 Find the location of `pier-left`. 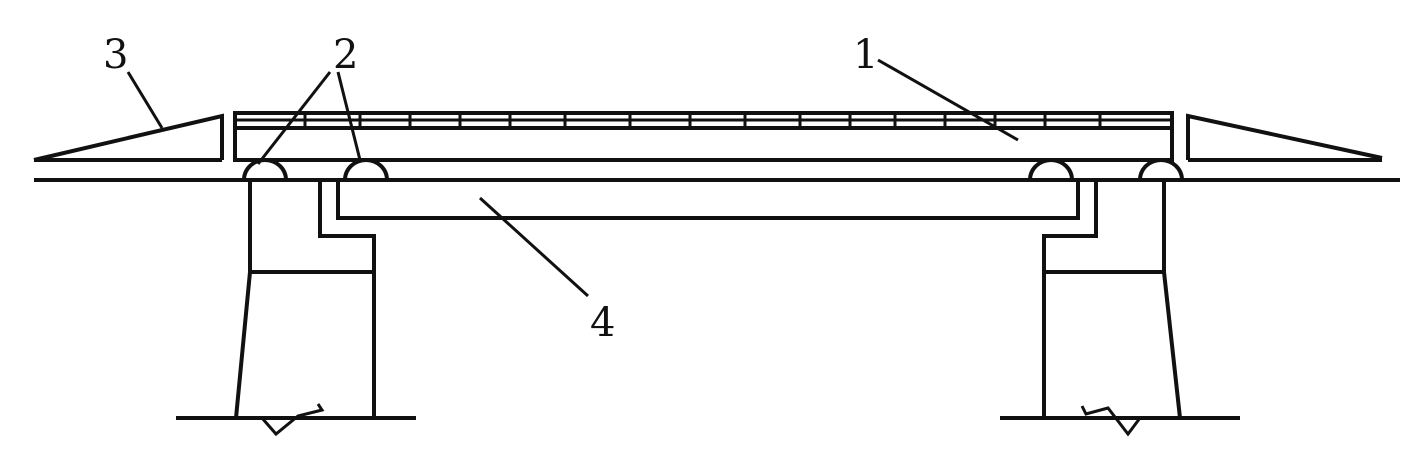

pier-left is located at coordinates (296, 308).